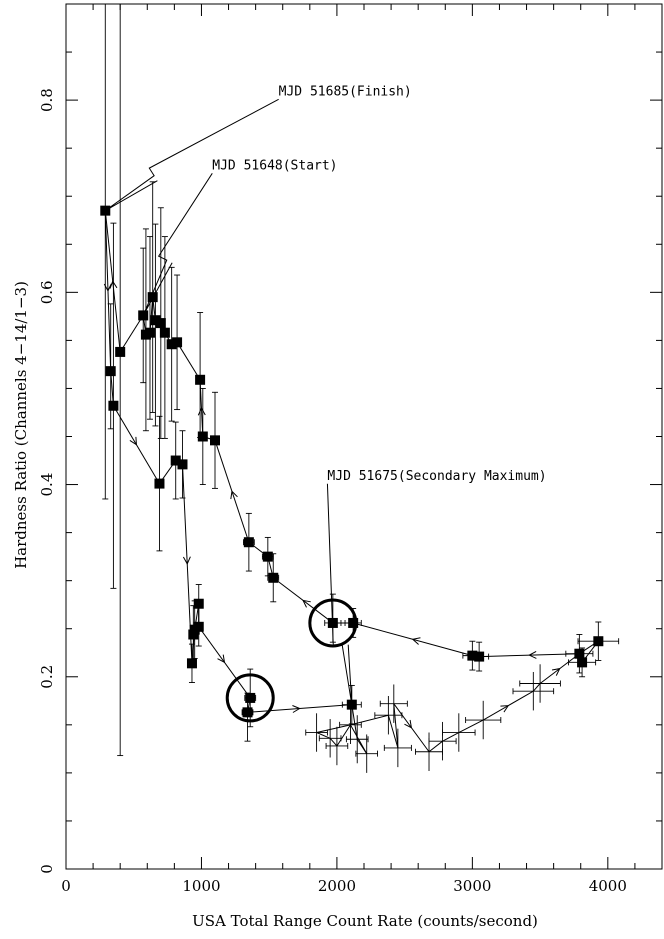  Describe the element at coordinates (66, 886) in the screenshot. I see `x-tick-label: 0` at that location.